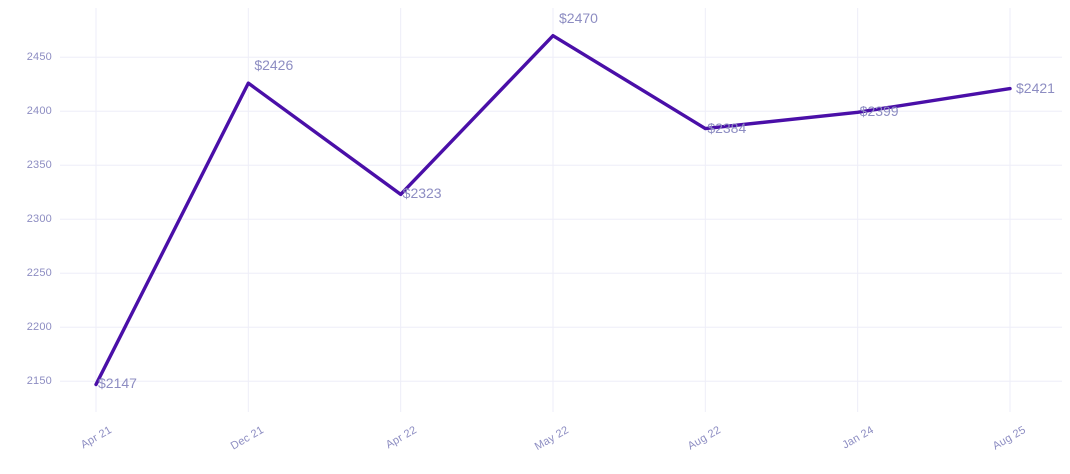 The image size is (1070, 474). Describe the element at coordinates (422, 193) in the screenshot. I see `data-point-label: $2323` at that location.